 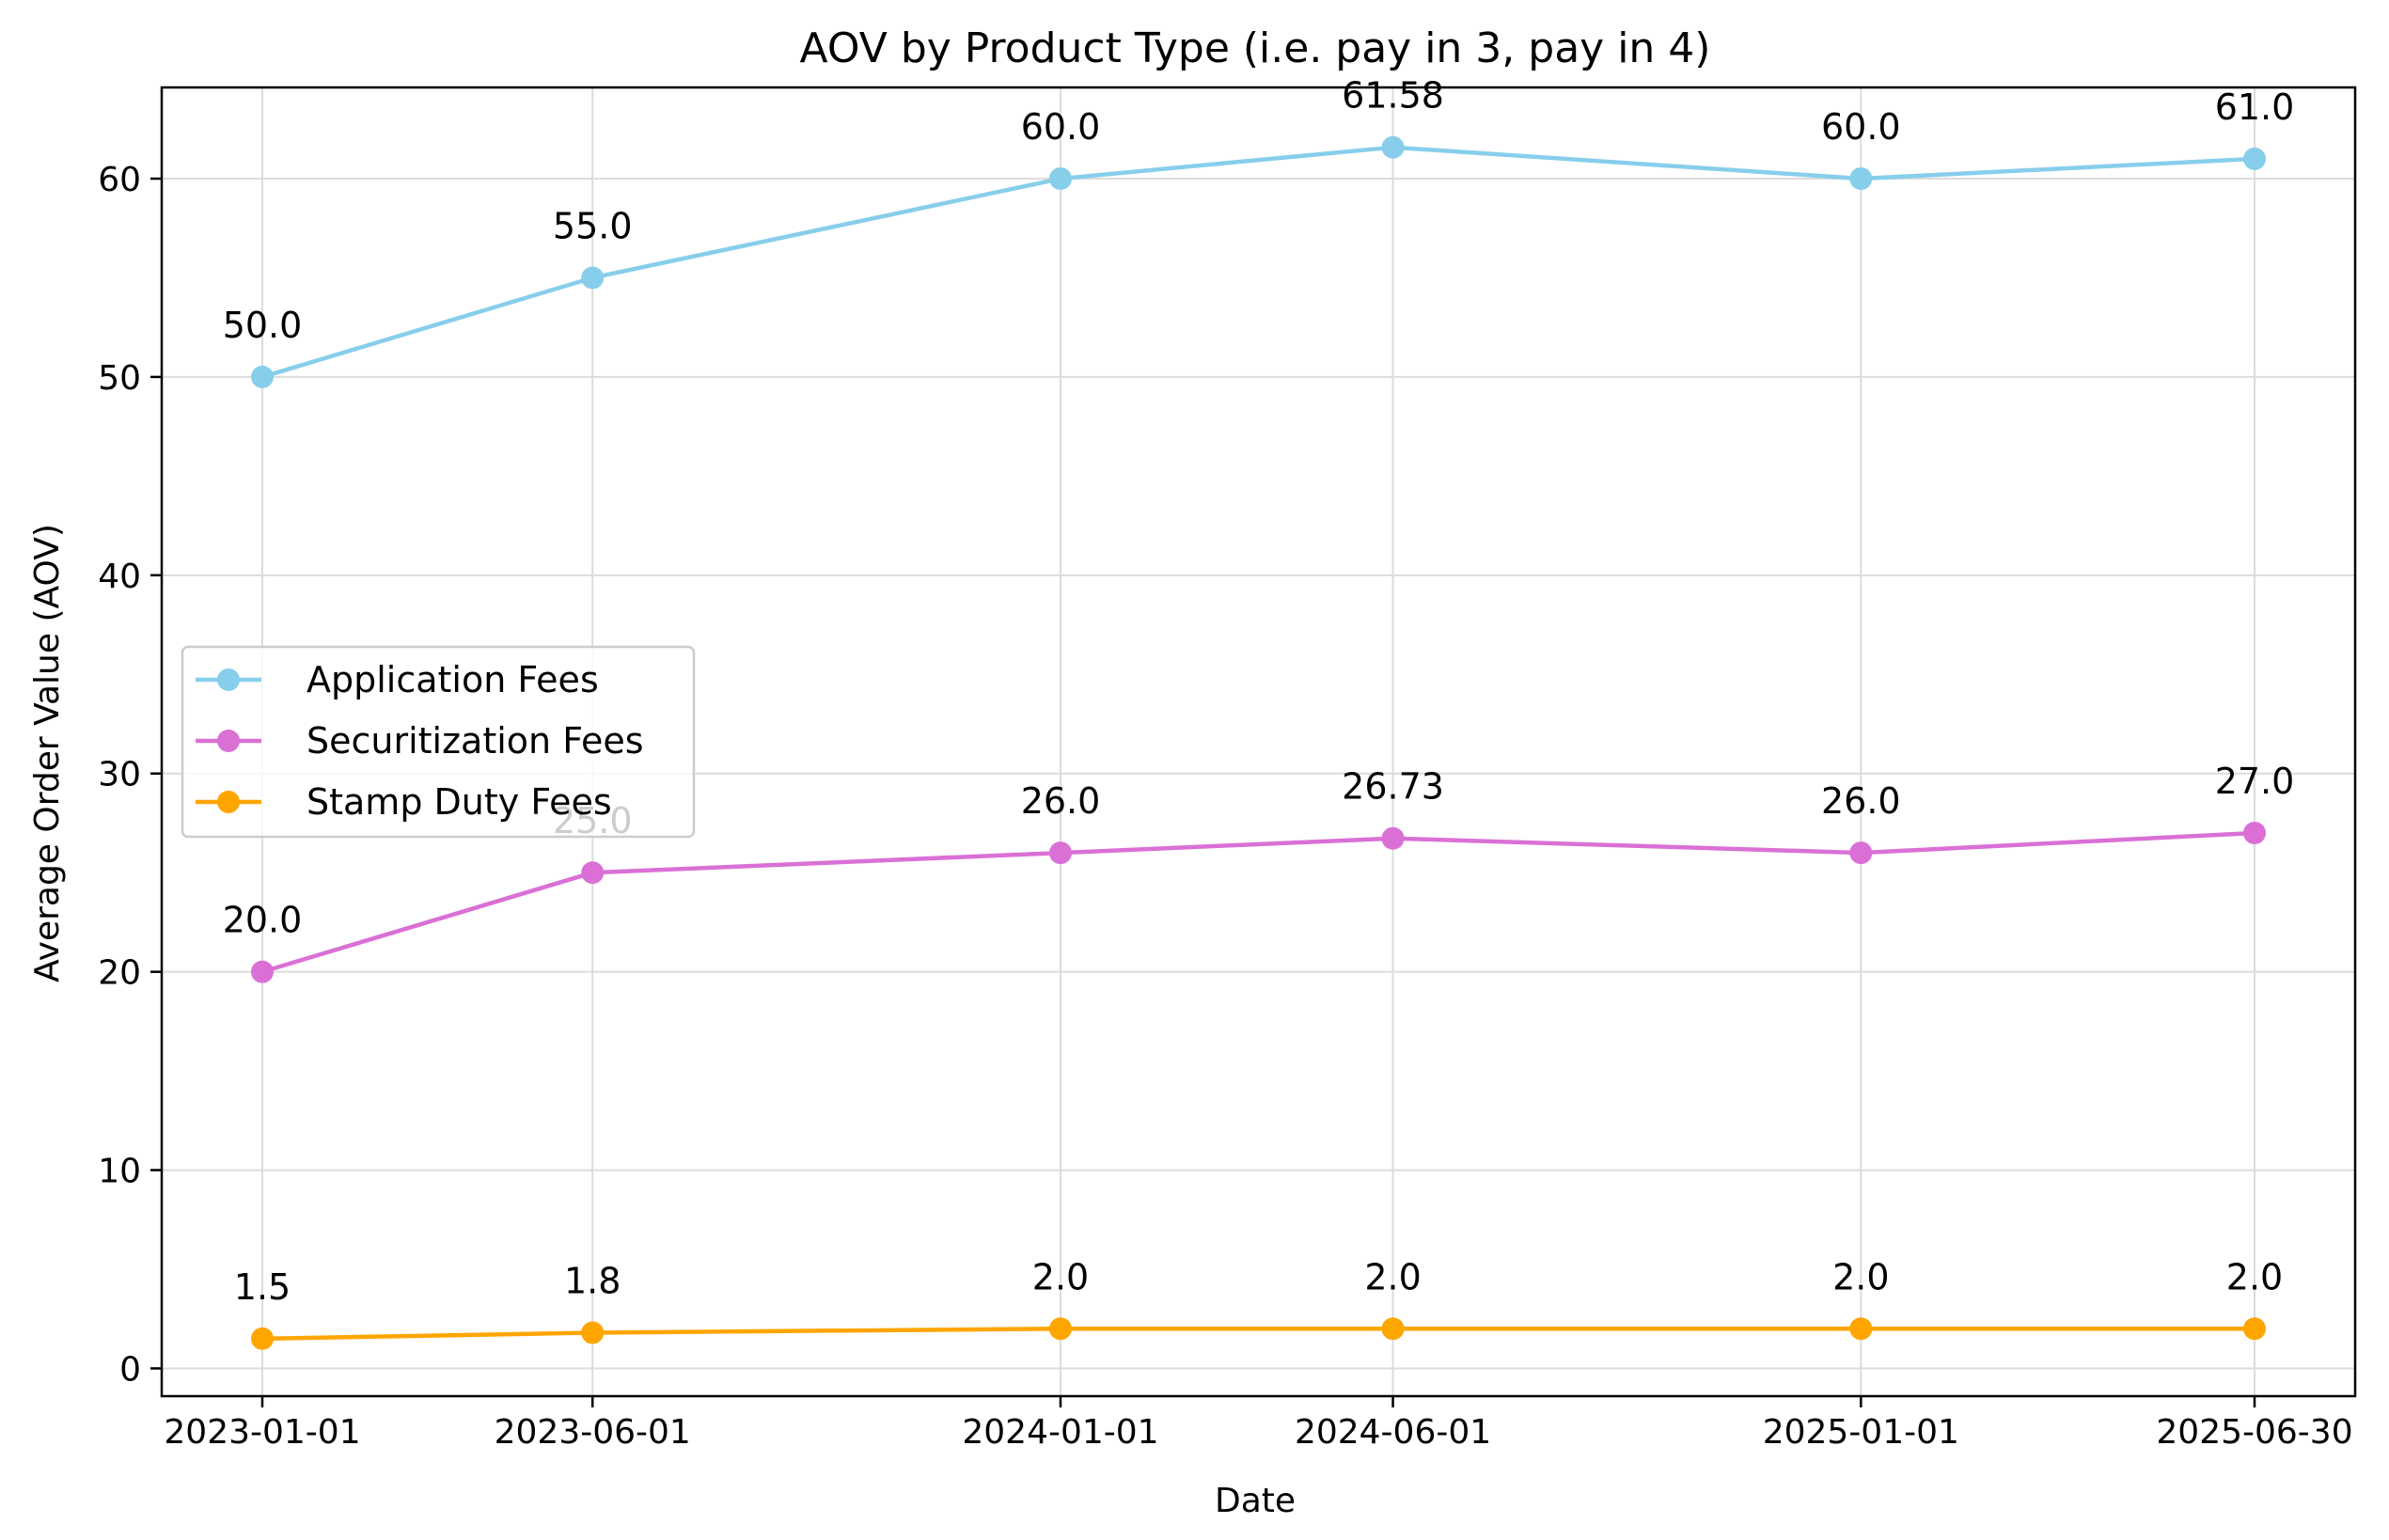 I want to click on y-axis: 0 10 20 30 40 50 60, so click(x=130, y=775).